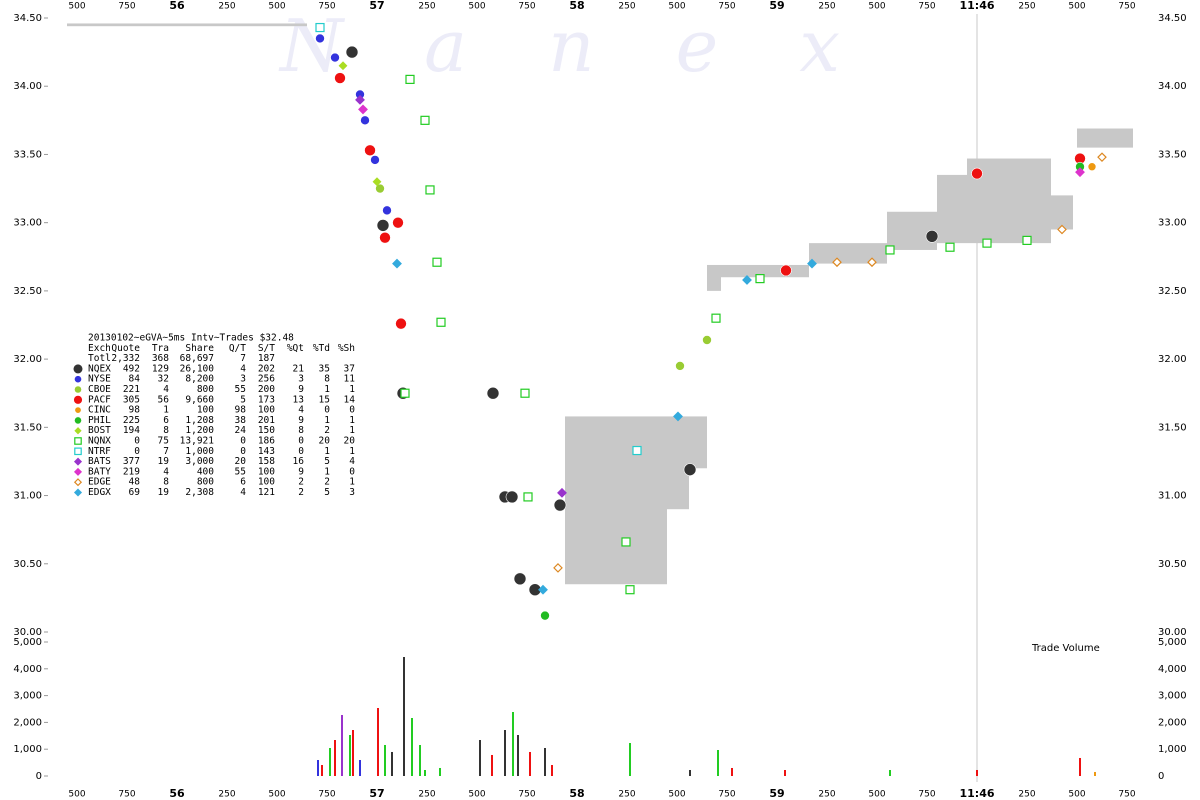 The height and width of the screenshot is (800, 1200). Describe the element at coordinates (197, 368) in the screenshot. I see `table-cell: 26,100` at that location.